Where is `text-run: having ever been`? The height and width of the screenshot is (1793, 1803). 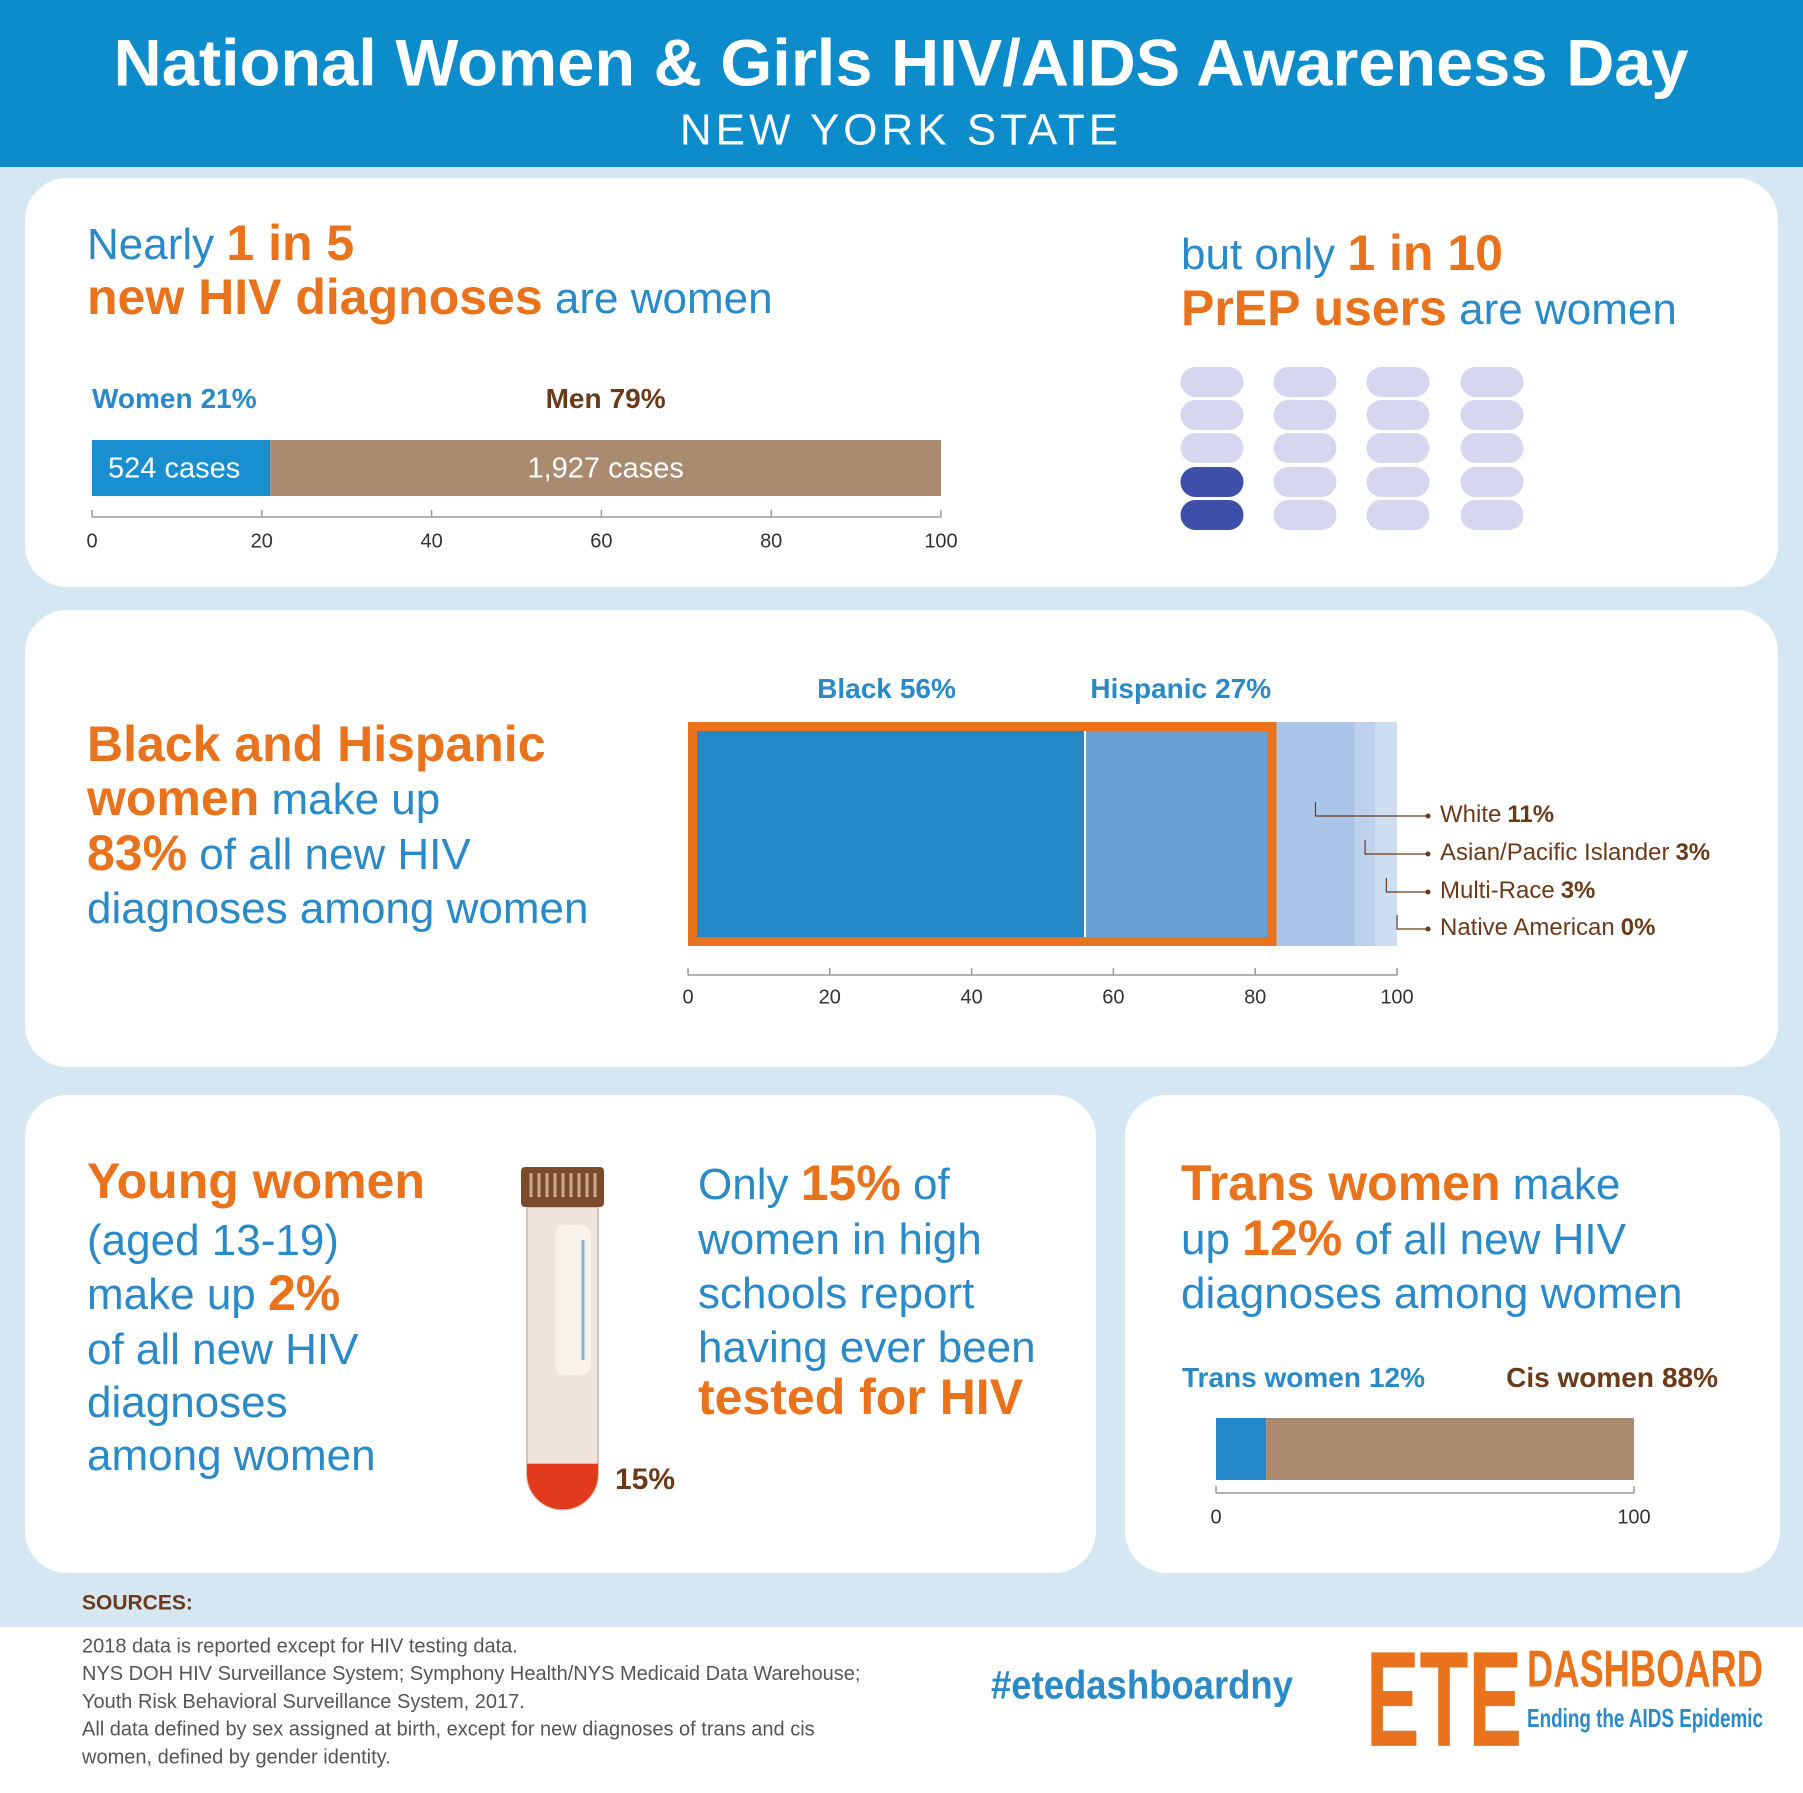
text-run: having ever been is located at coordinates (867, 1347).